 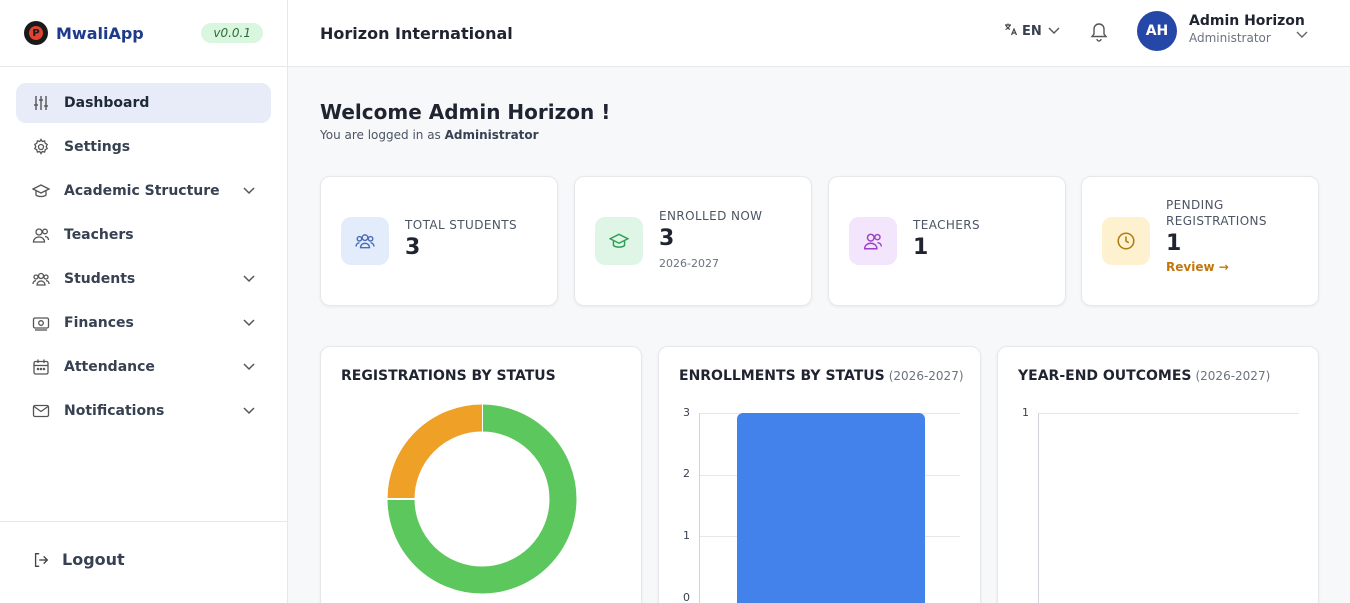 What do you see at coordinates (41, 560) in the screenshot?
I see `logout-icon` at bounding box center [41, 560].